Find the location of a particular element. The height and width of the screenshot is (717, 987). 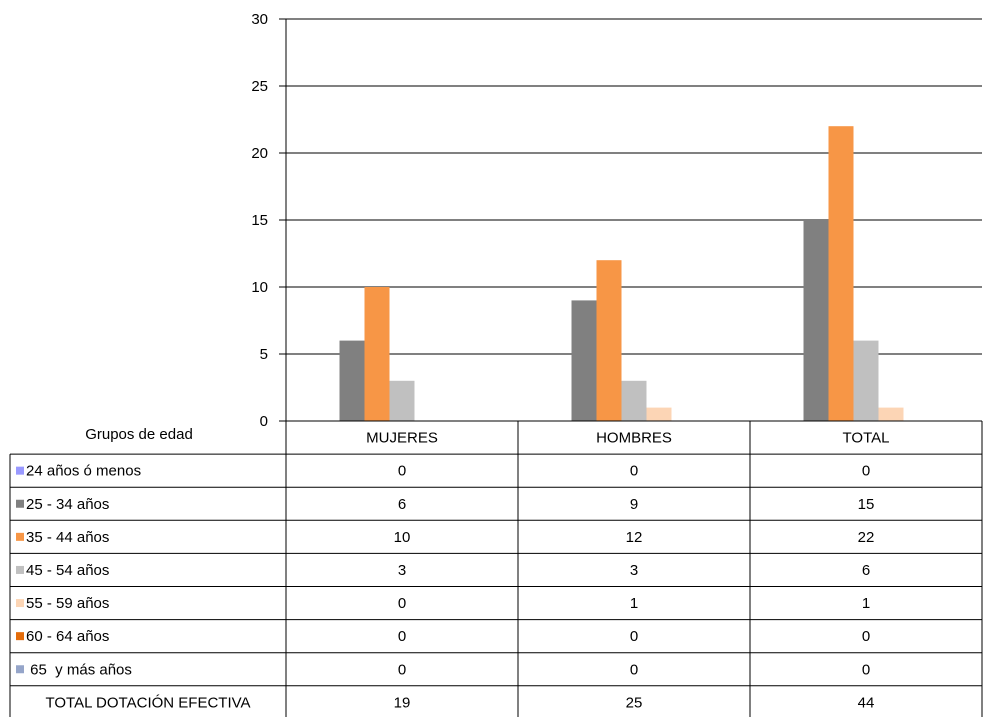

y-tick-label: 30 is located at coordinates (259, 19).